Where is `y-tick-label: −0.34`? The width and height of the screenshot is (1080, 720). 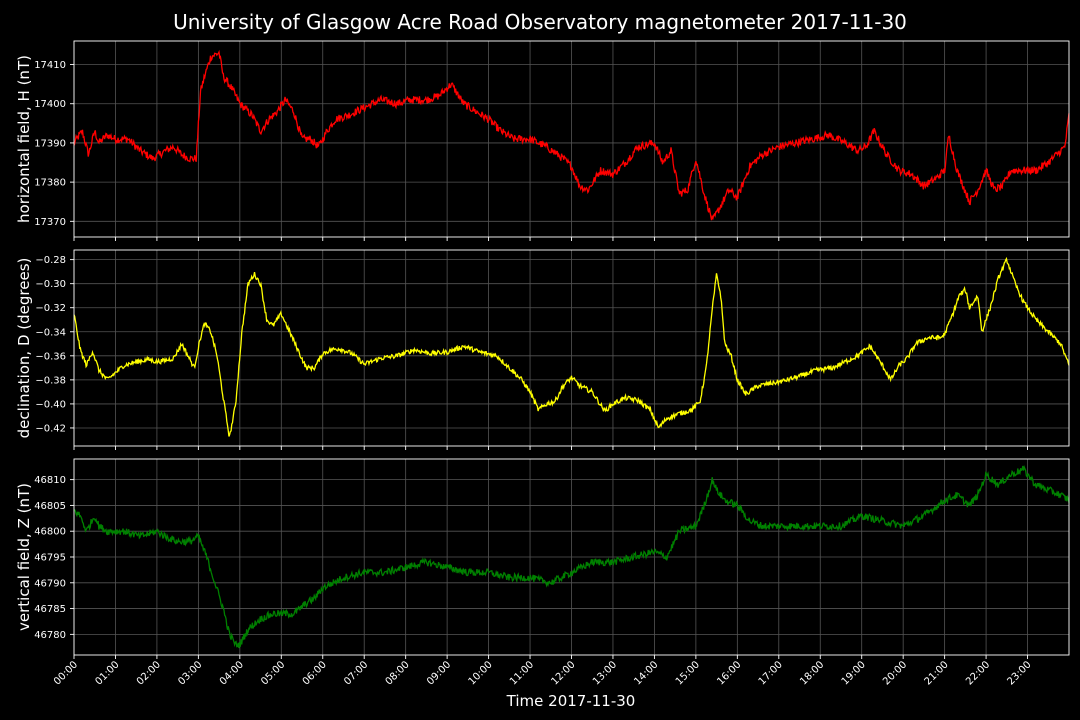
y-tick-label: −0.34 is located at coordinates (50, 332).